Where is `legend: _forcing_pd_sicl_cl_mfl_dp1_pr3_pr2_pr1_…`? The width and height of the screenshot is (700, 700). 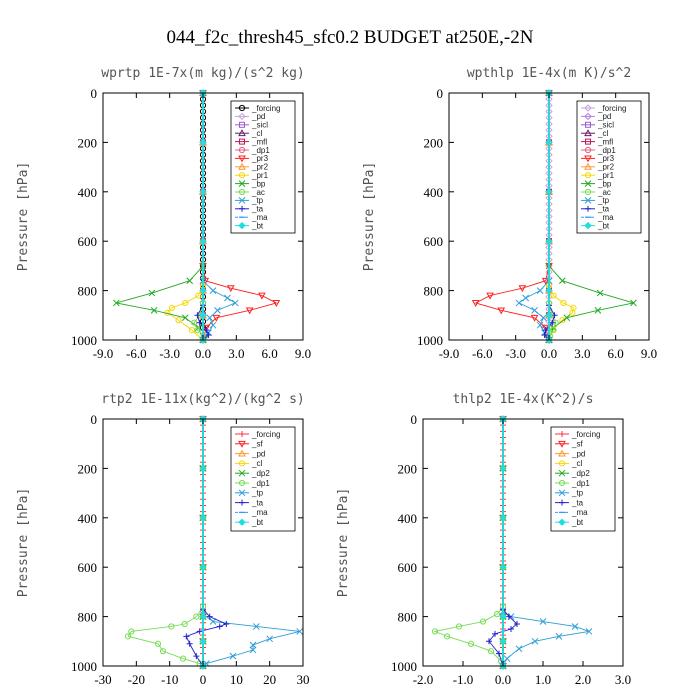 legend: _forcing_pd_sicl_cl_mfl_dp1_pr3_pr2_pr1_… is located at coordinates (609, 167).